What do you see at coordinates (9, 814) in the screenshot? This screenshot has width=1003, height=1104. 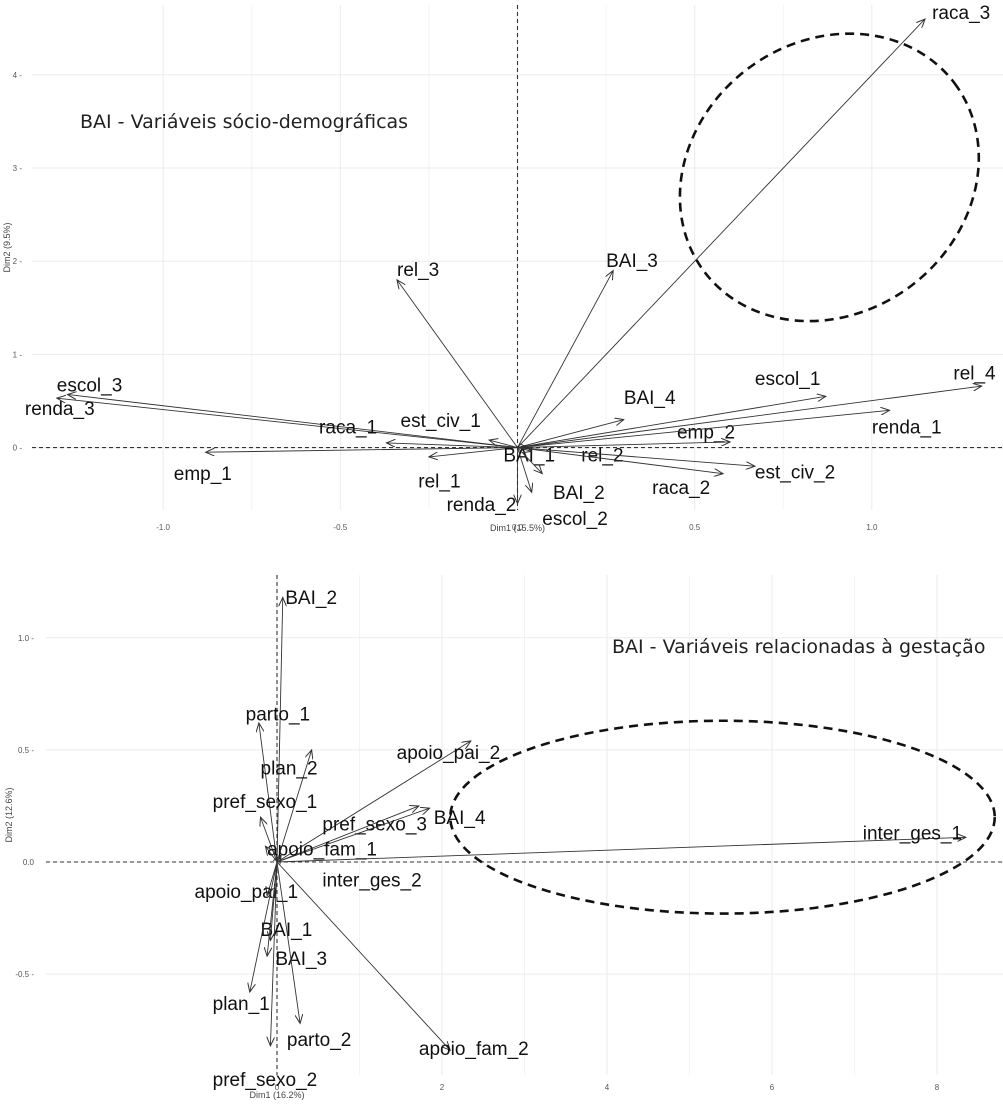 I see `p2-y-axis-title: Dim2 (12.6%)` at bounding box center [9, 814].